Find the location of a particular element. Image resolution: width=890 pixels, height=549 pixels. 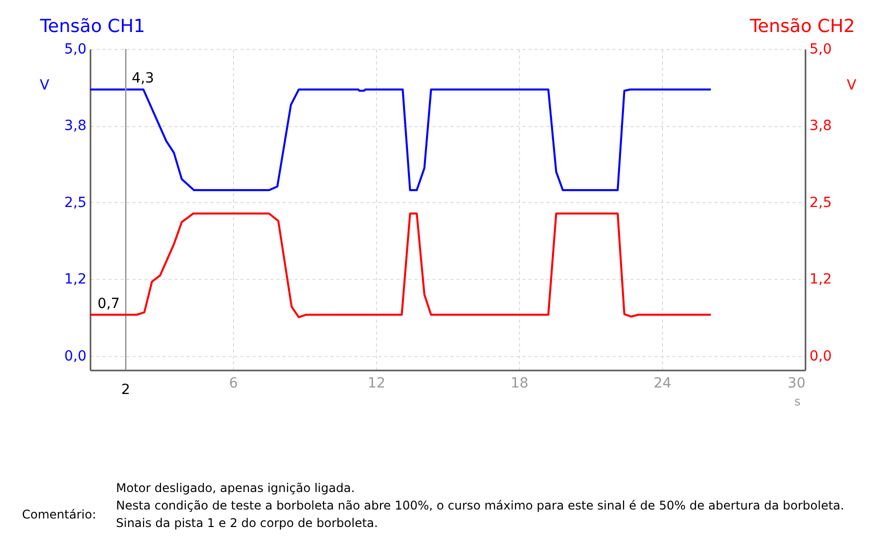

y2-tick-label: 3,8 is located at coordinates (821, 126).